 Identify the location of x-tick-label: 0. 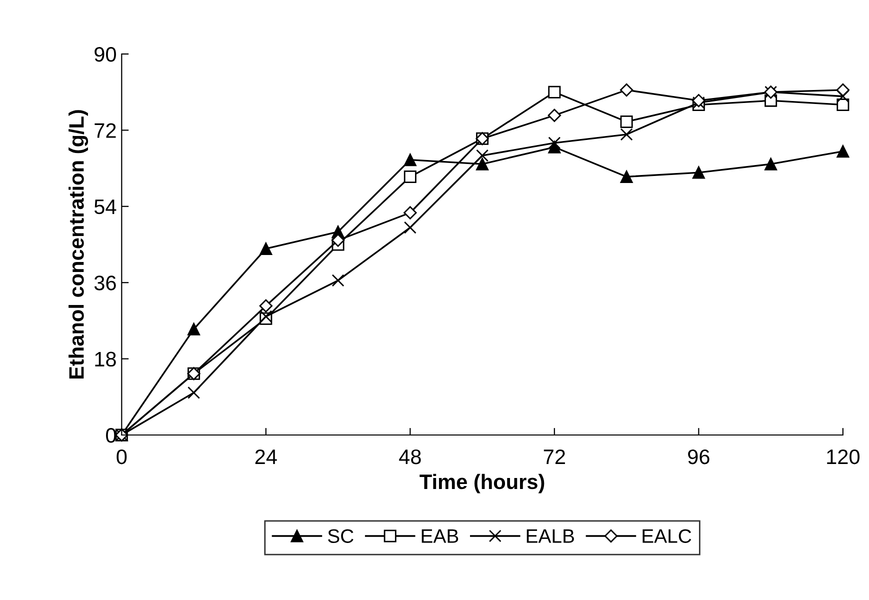
(121, 456).